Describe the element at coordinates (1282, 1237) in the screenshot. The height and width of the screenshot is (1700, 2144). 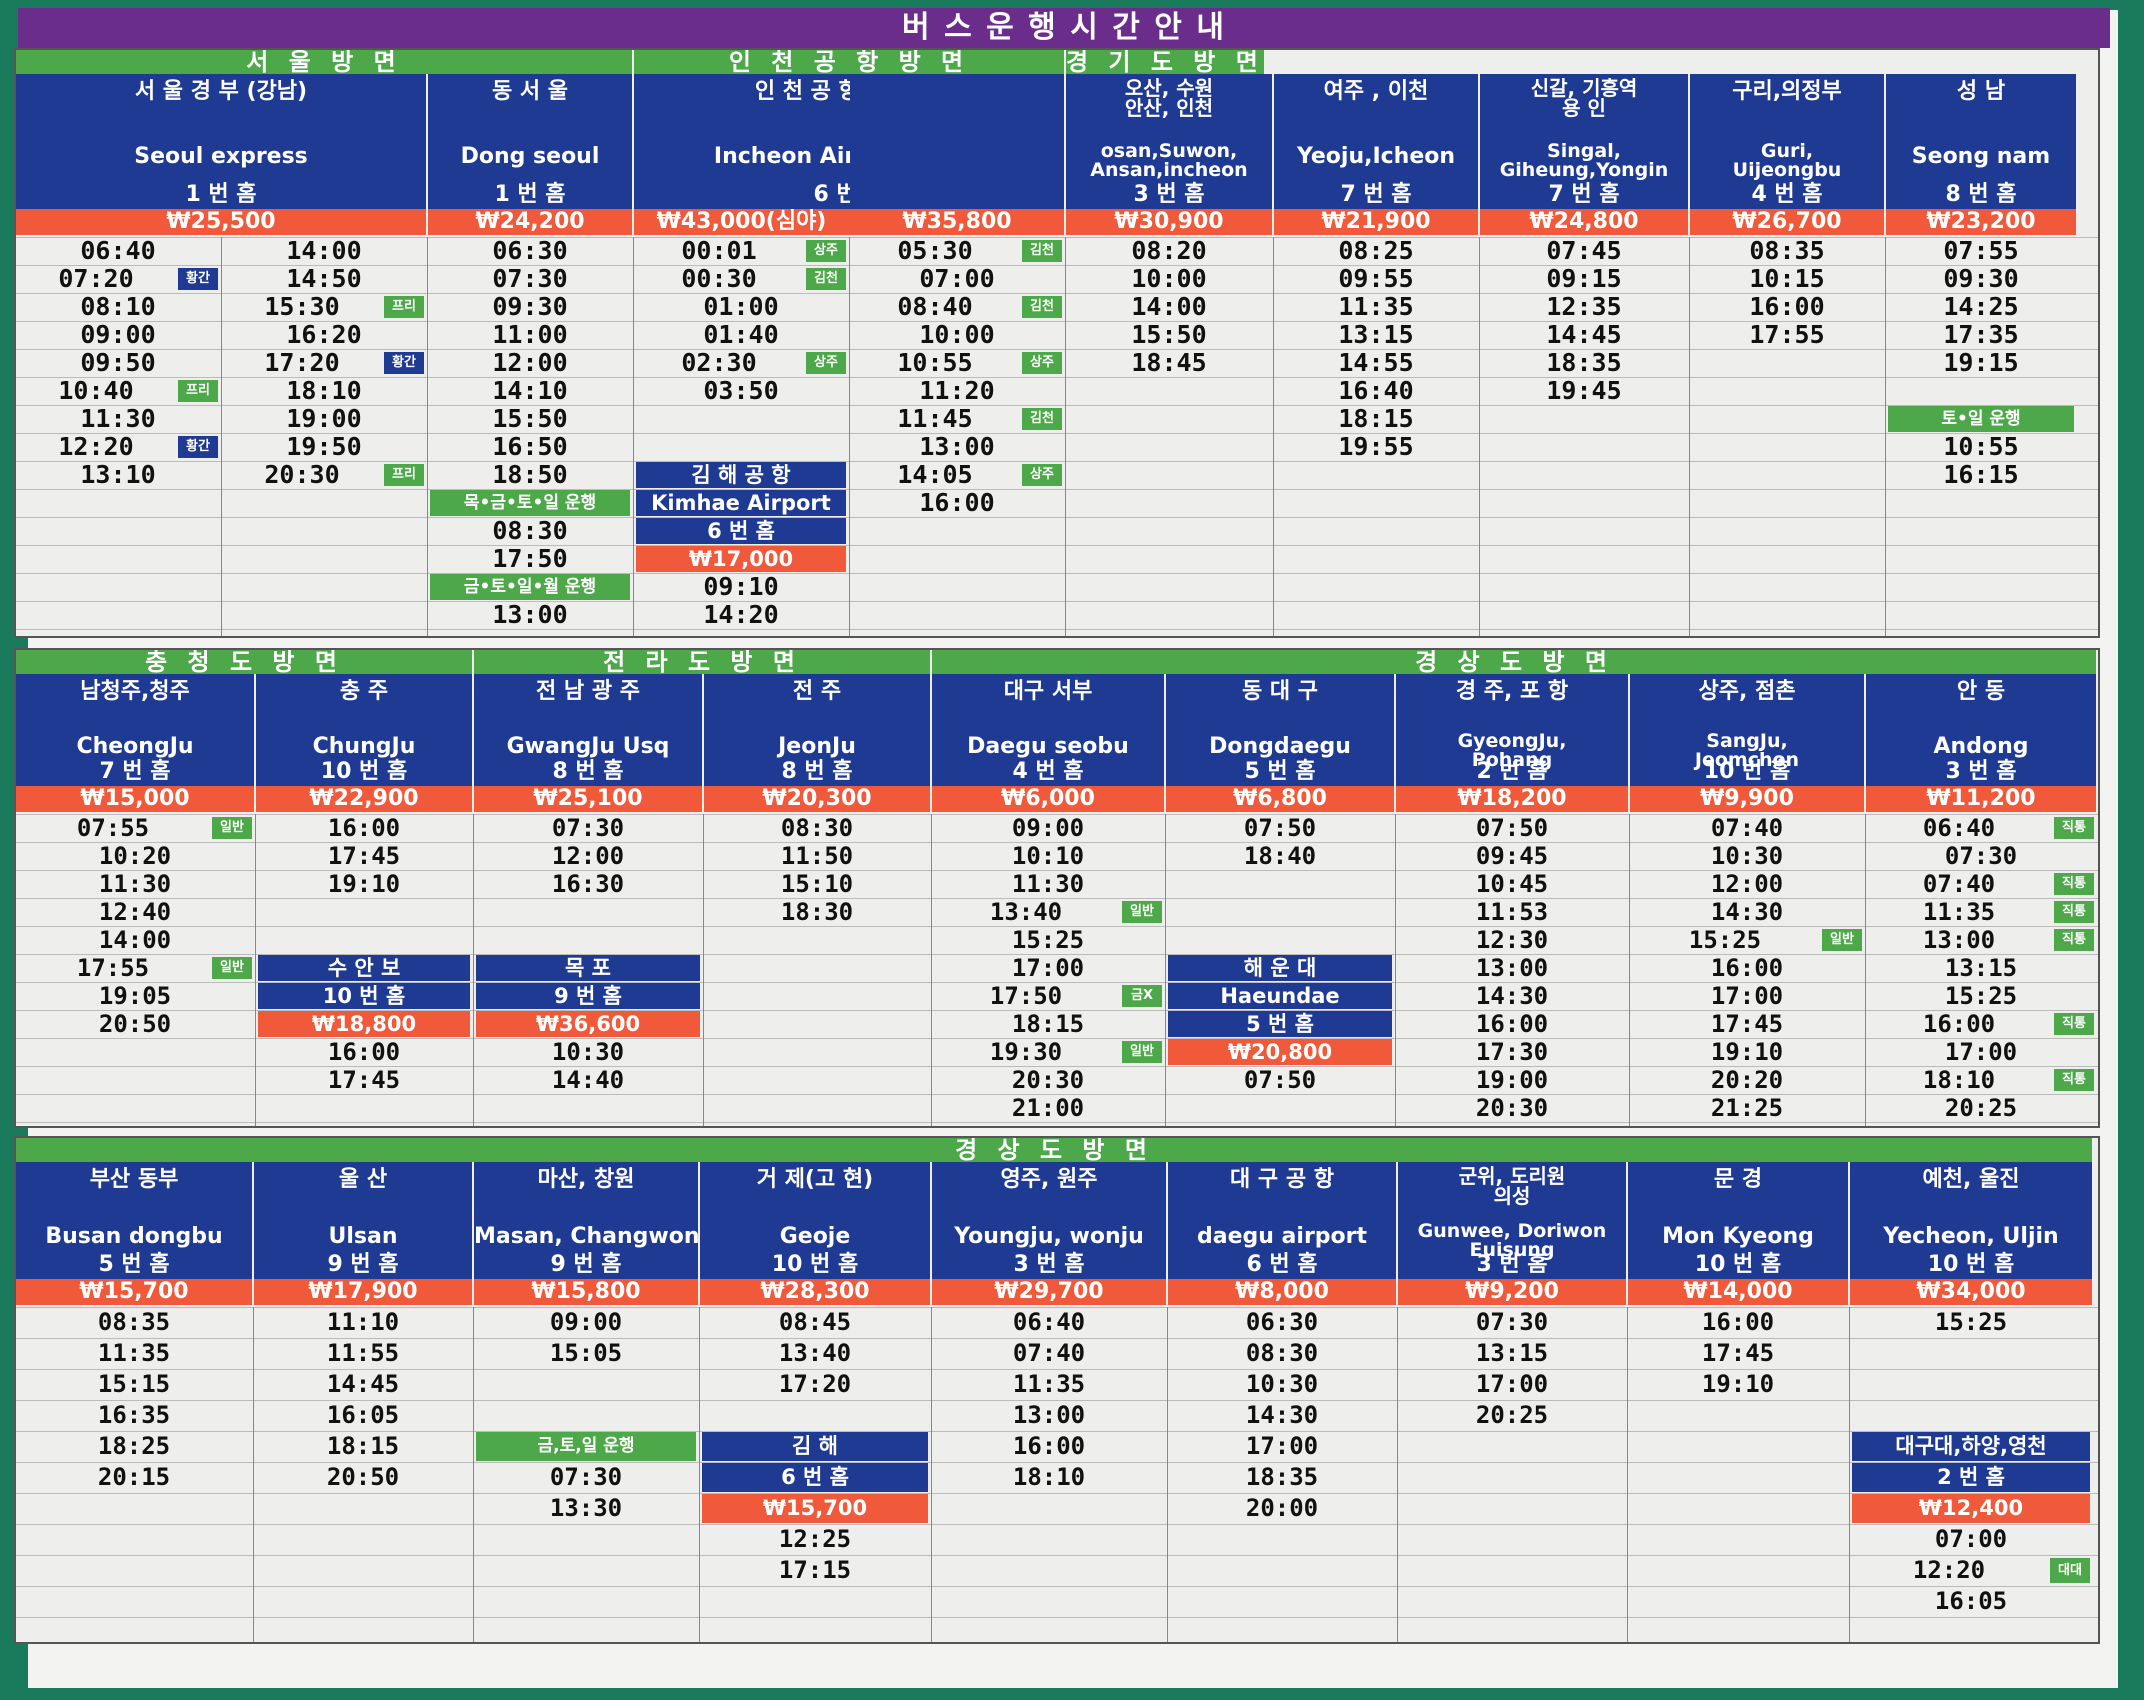
I see `route-name-en: daegu airport` at that location.